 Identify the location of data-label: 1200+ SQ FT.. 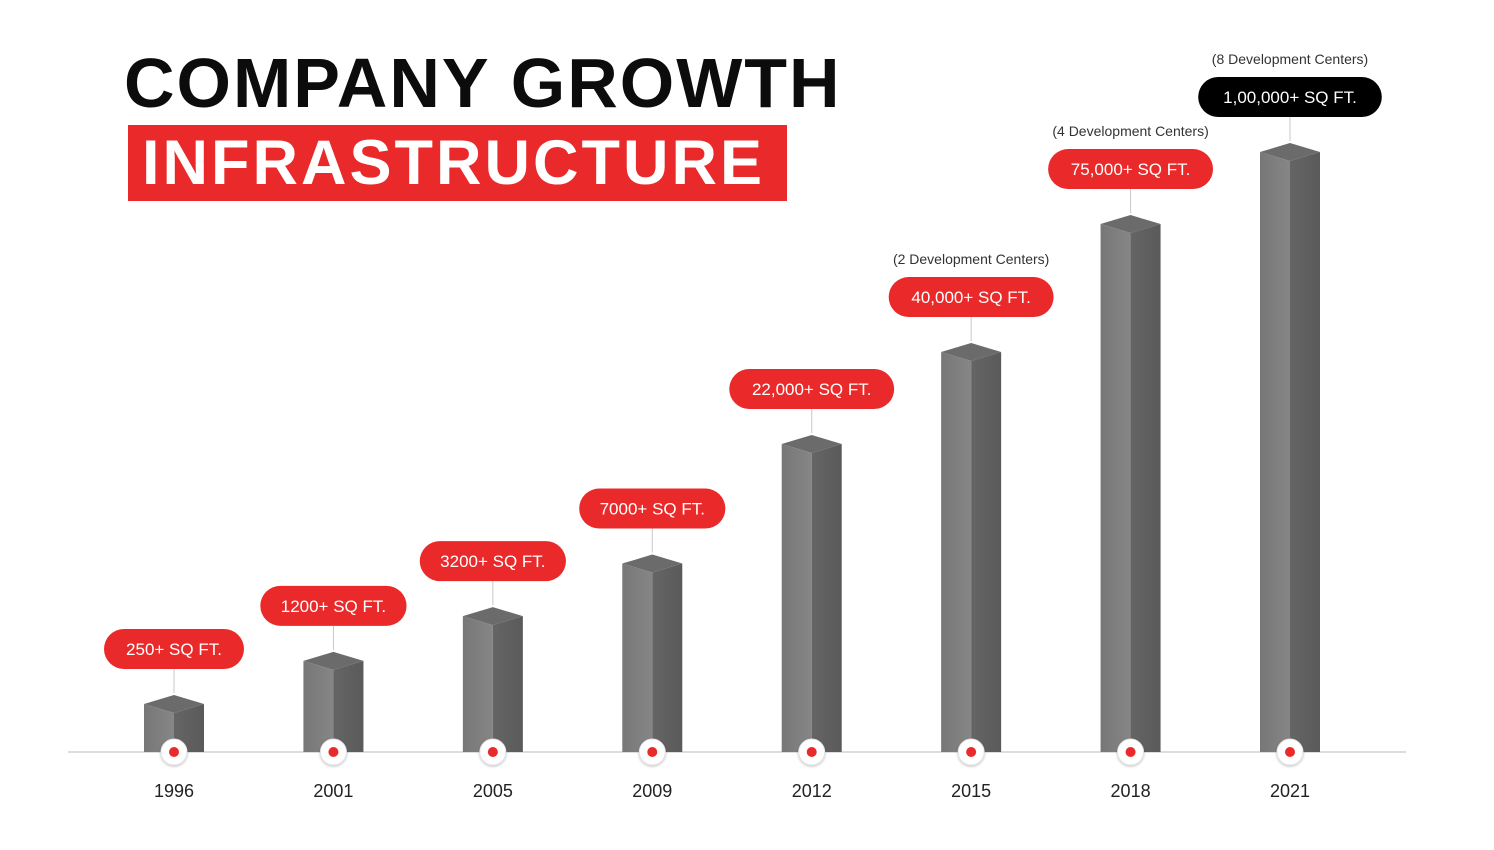
(333, 606).